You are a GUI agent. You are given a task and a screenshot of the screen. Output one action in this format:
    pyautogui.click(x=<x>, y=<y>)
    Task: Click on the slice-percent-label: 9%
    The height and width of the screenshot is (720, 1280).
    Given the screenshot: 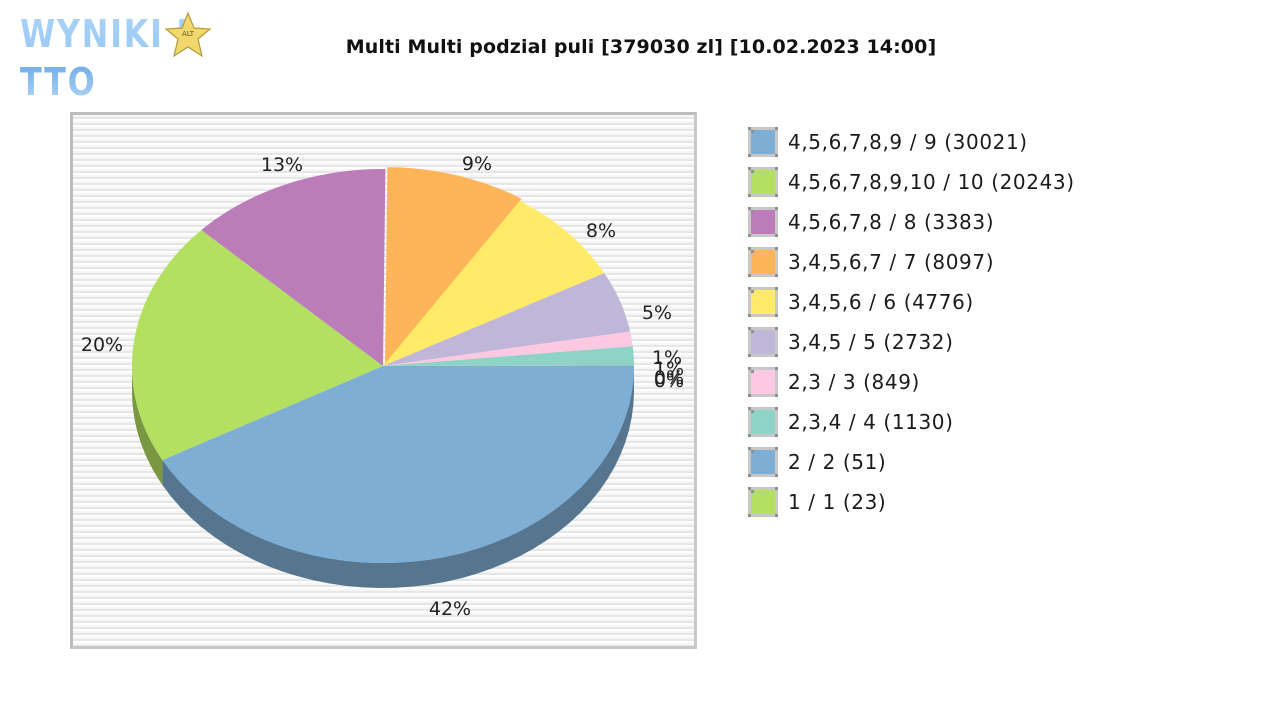 What is the action you would take?
    pyautogui.click(x=477, y=164)
    